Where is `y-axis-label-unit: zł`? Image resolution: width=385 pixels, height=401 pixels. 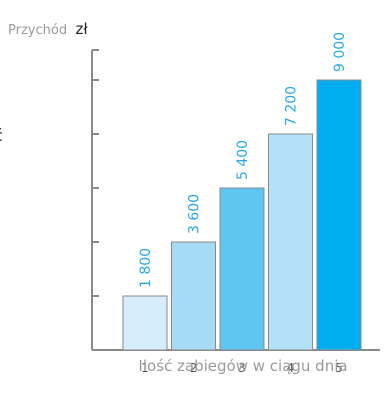
y-axis-label-unit: zł is located at coordinates (82, 29).